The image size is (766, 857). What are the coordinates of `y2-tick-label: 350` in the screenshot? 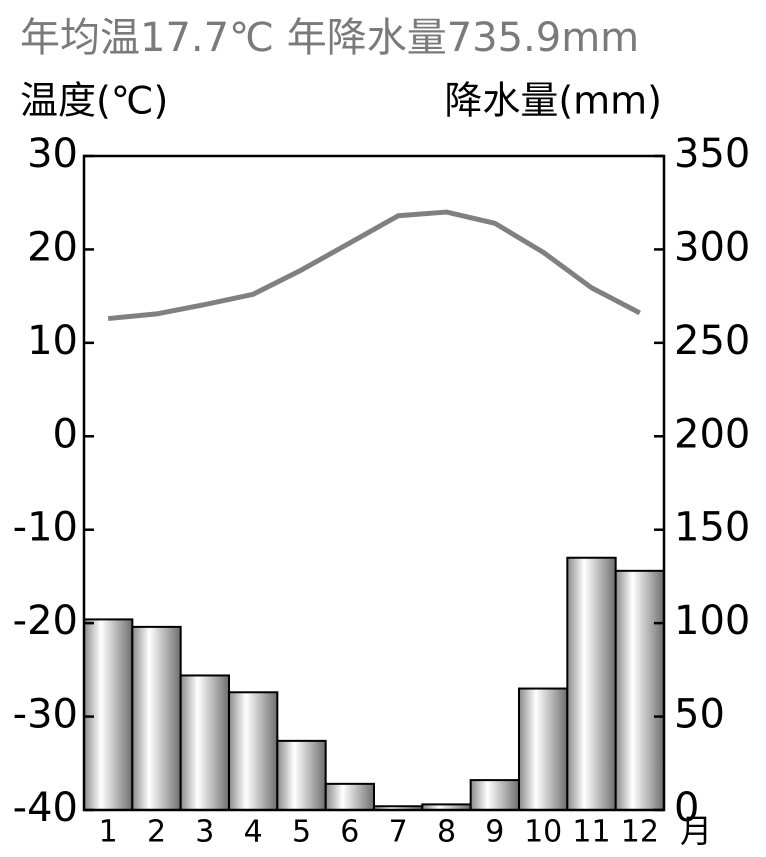 It's located at (712, 154).